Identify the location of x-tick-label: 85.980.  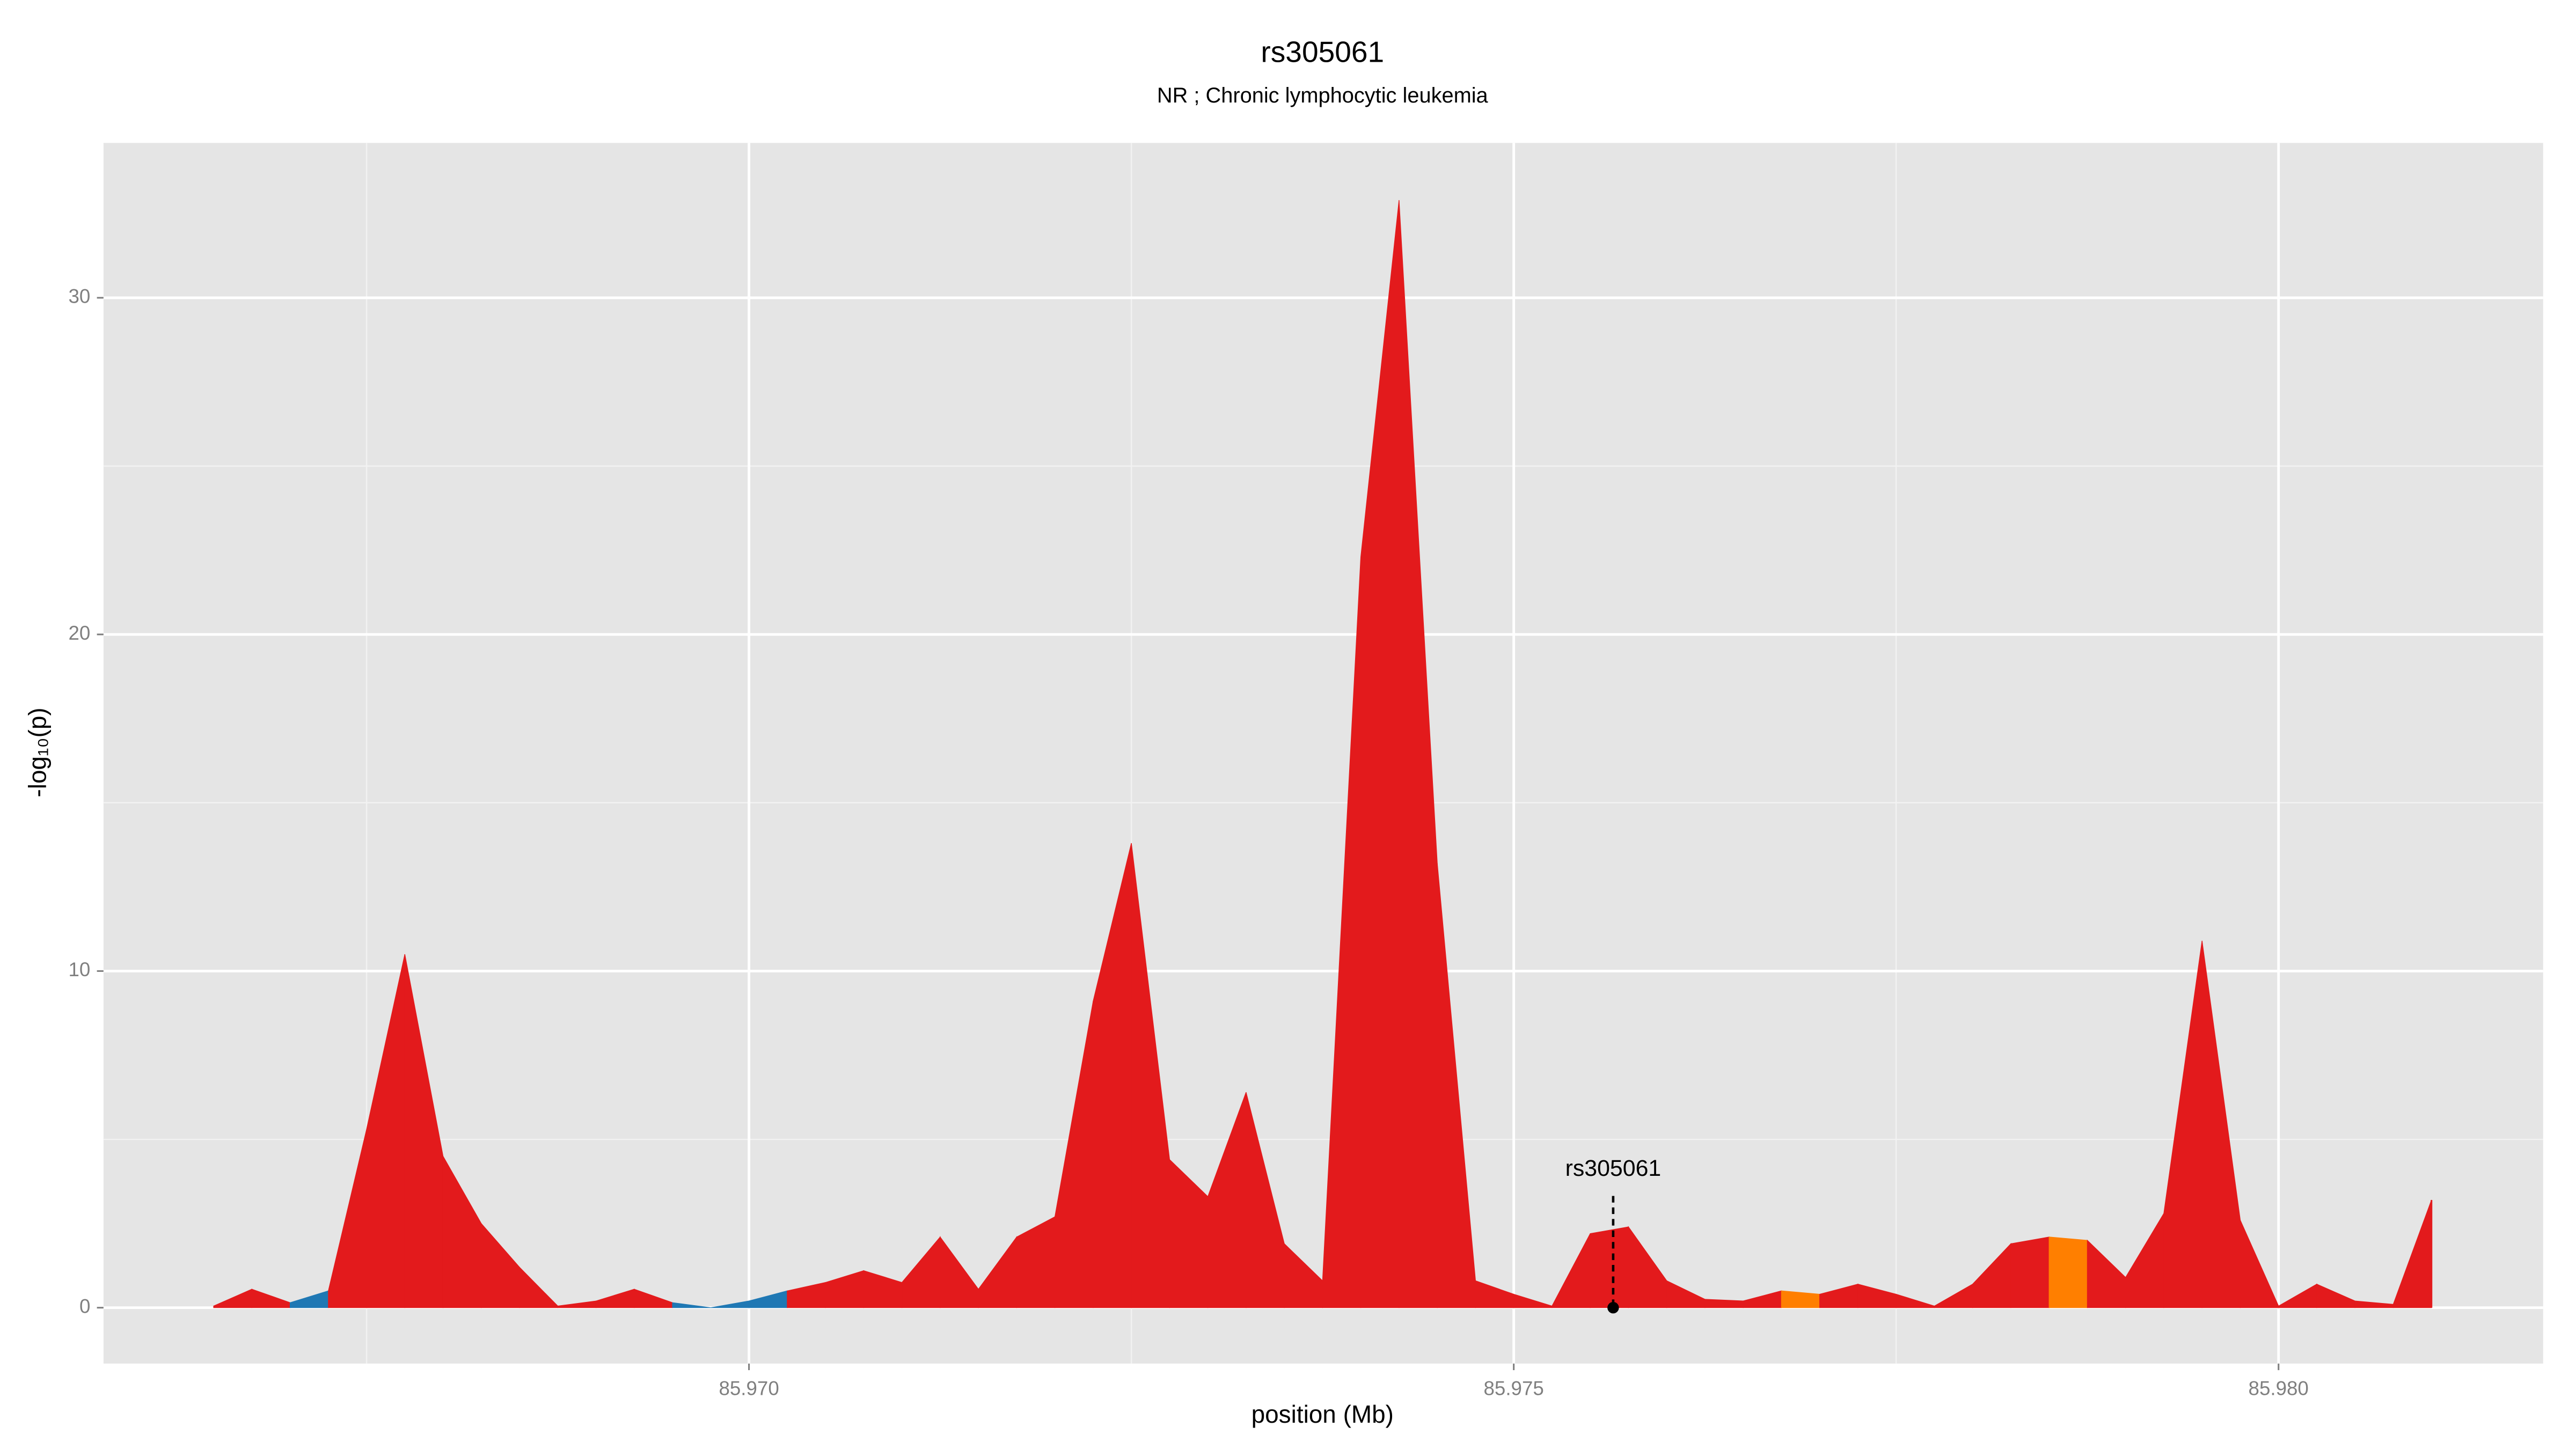
(2279, 1388).